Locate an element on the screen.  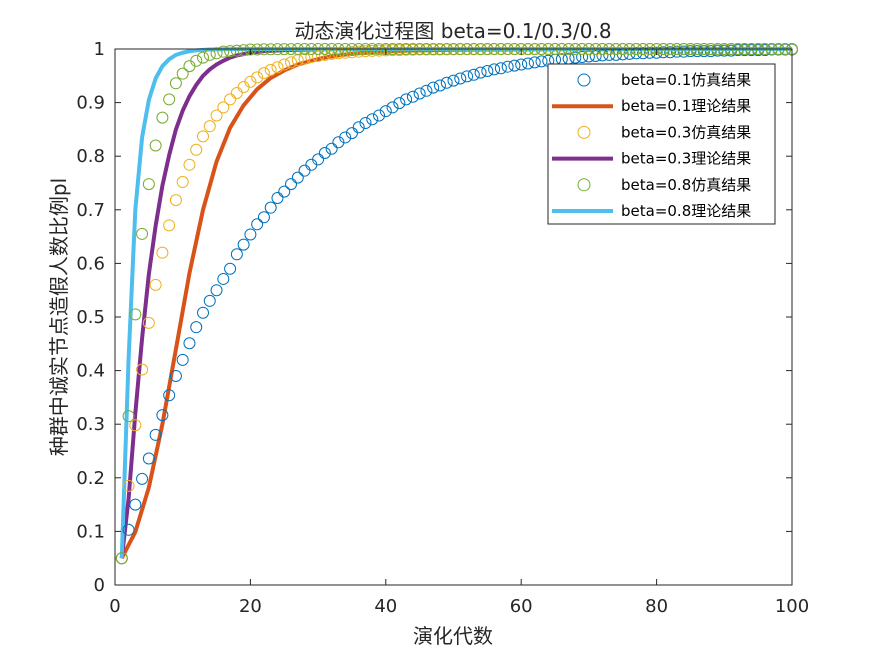
legend-item: beta=0.3理论结果 is located at coordinates (651, 159).